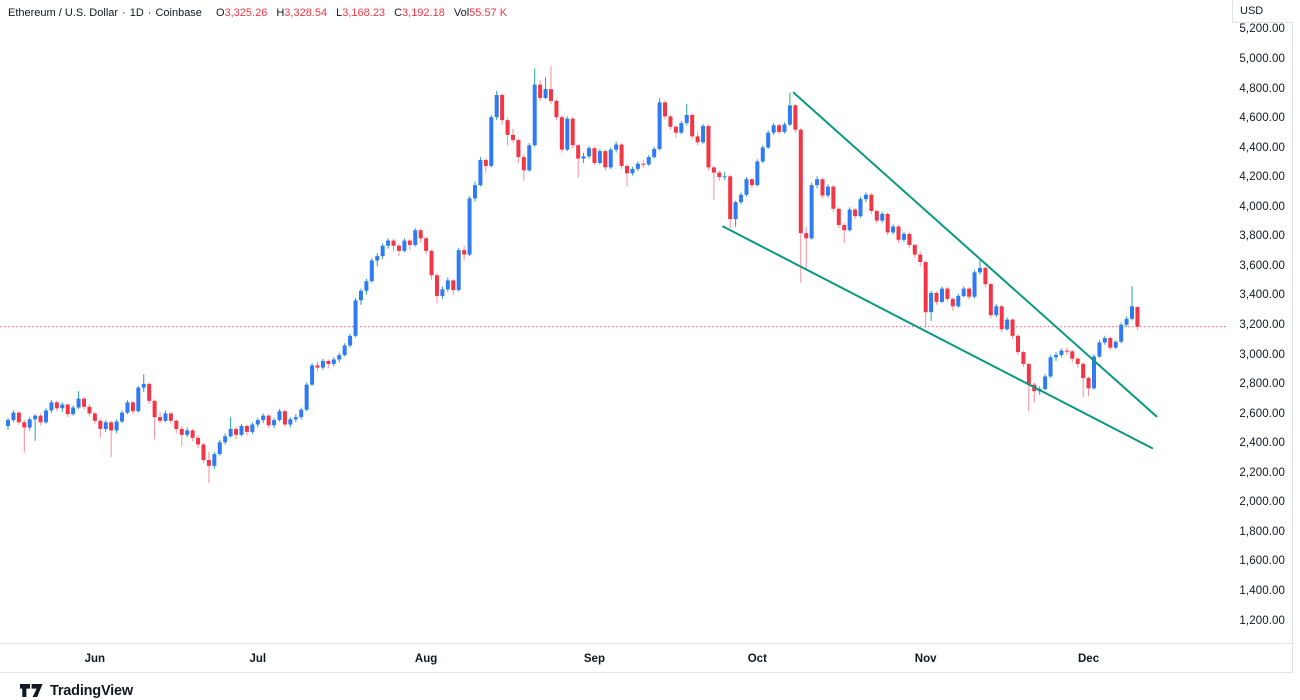 The width and height of the screenshot is (1300, 700). I want to click on tradingview-logo: TradingView, so click(76, 691).